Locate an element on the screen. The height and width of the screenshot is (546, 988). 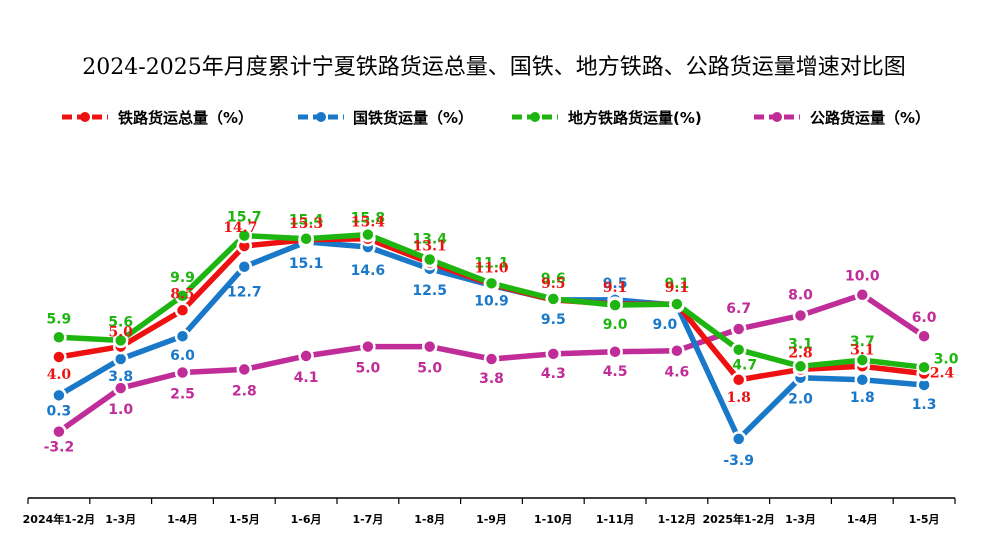
data-label: 13.4 is located at coordinates (429, 239).